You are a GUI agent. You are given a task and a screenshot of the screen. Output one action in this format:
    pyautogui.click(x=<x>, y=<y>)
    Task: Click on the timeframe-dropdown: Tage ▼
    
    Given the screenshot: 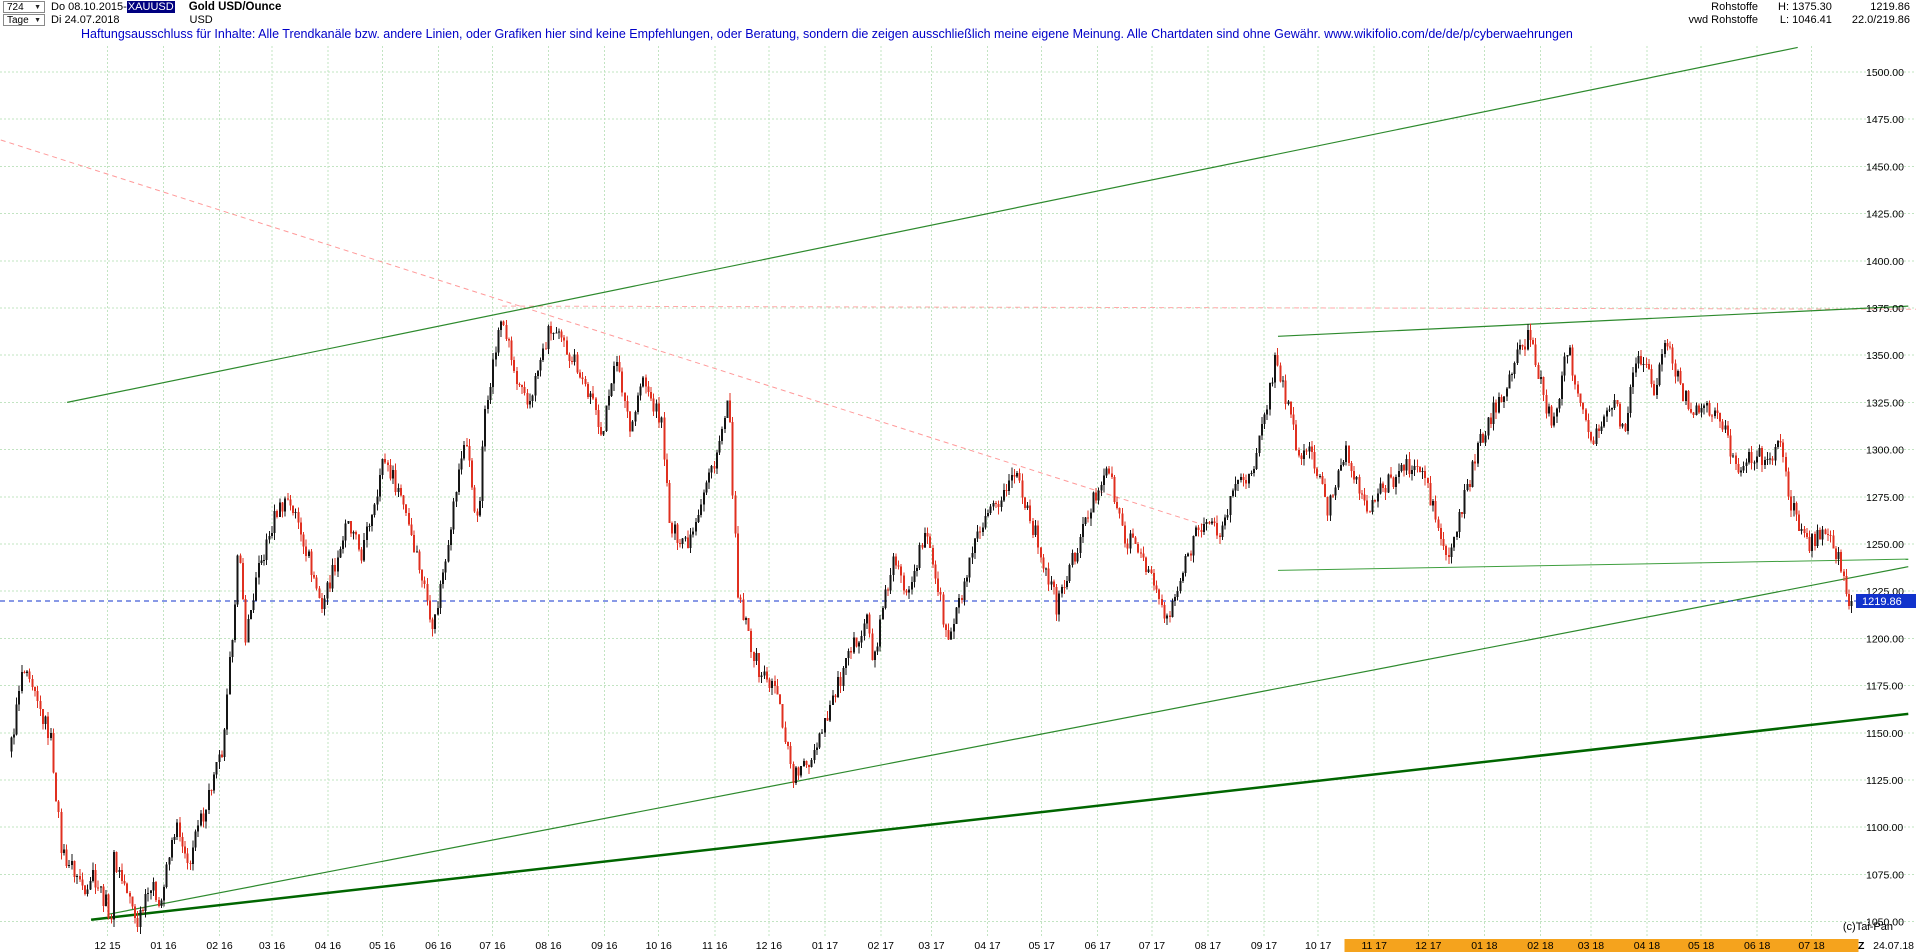 What is the action you would take?
    pyautogui.click(x=24, y=20)
    